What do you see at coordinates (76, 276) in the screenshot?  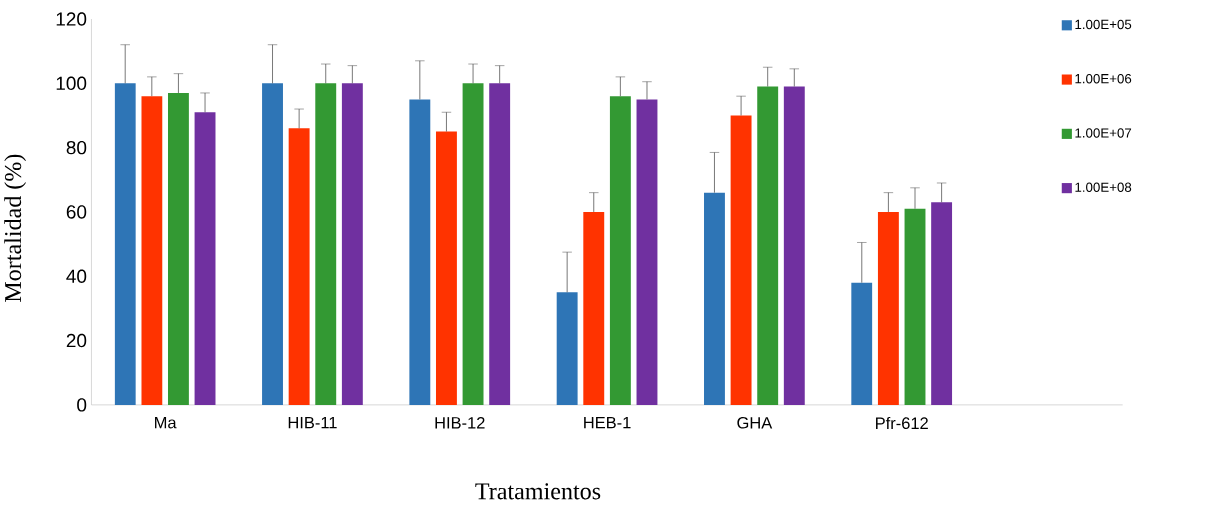 I see `y-tick-label: 40` at bounding box center [76, 276].